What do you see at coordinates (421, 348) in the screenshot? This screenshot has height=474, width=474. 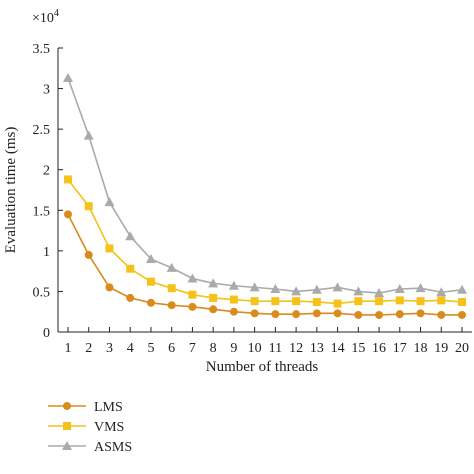 I see `x-tick-label: 18` at bounding box center [421, 348].